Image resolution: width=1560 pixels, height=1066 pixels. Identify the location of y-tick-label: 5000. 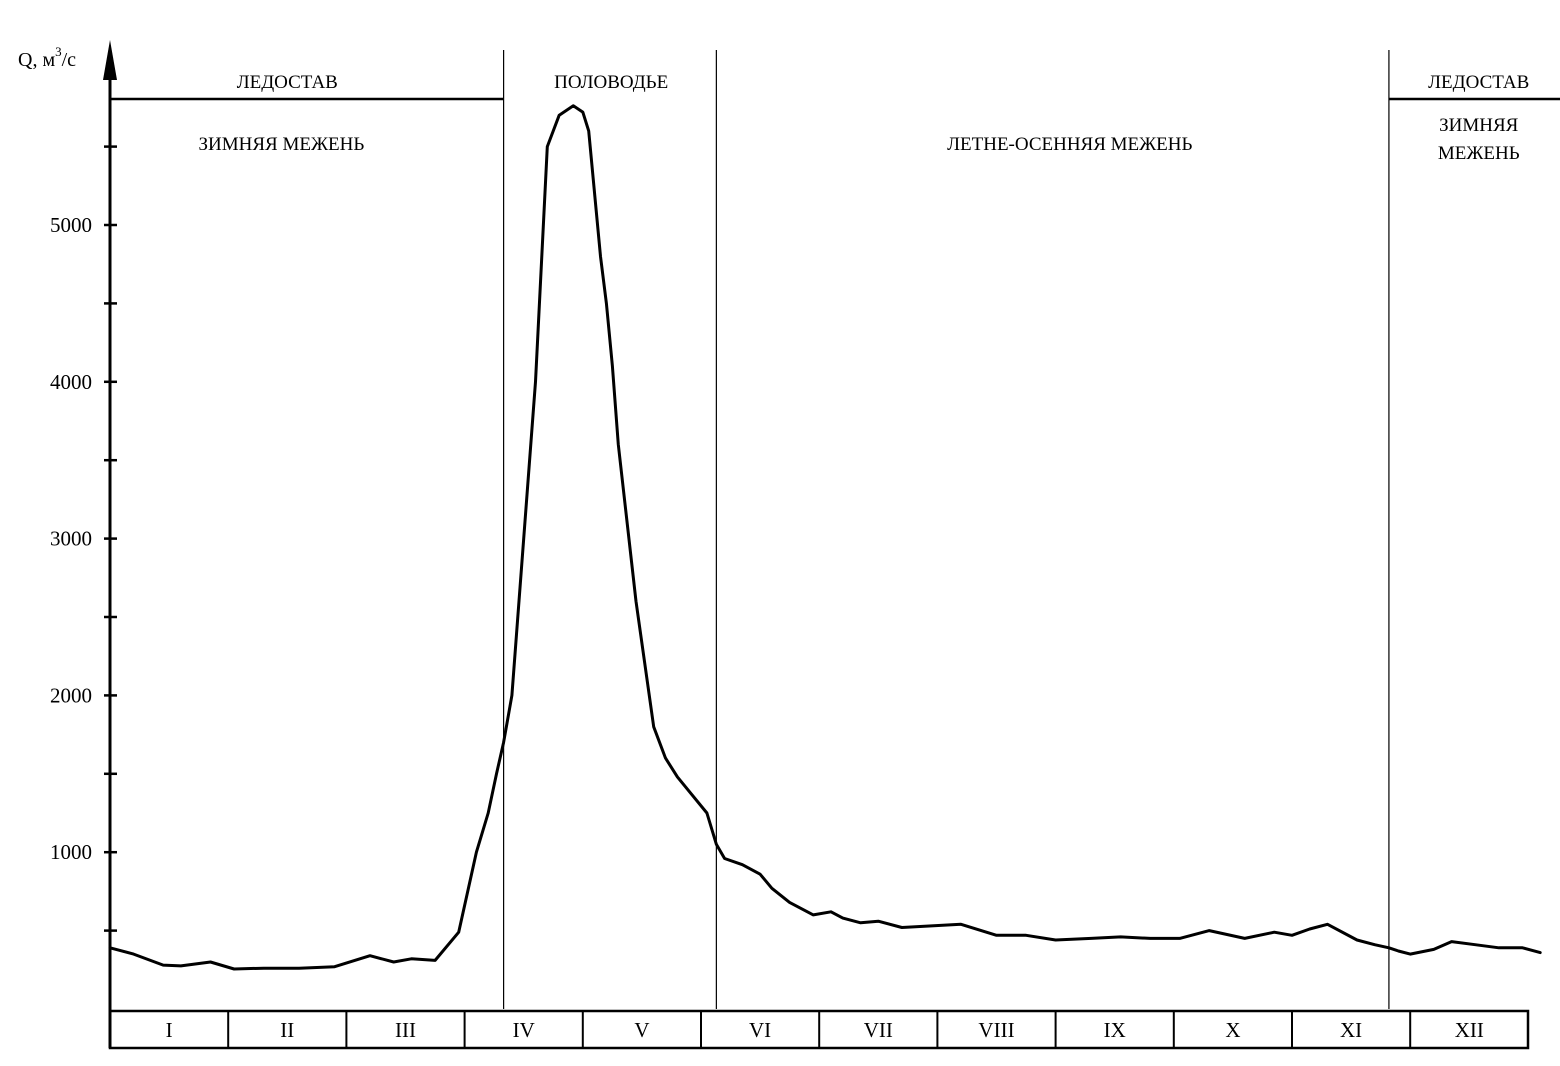
(71, 225).